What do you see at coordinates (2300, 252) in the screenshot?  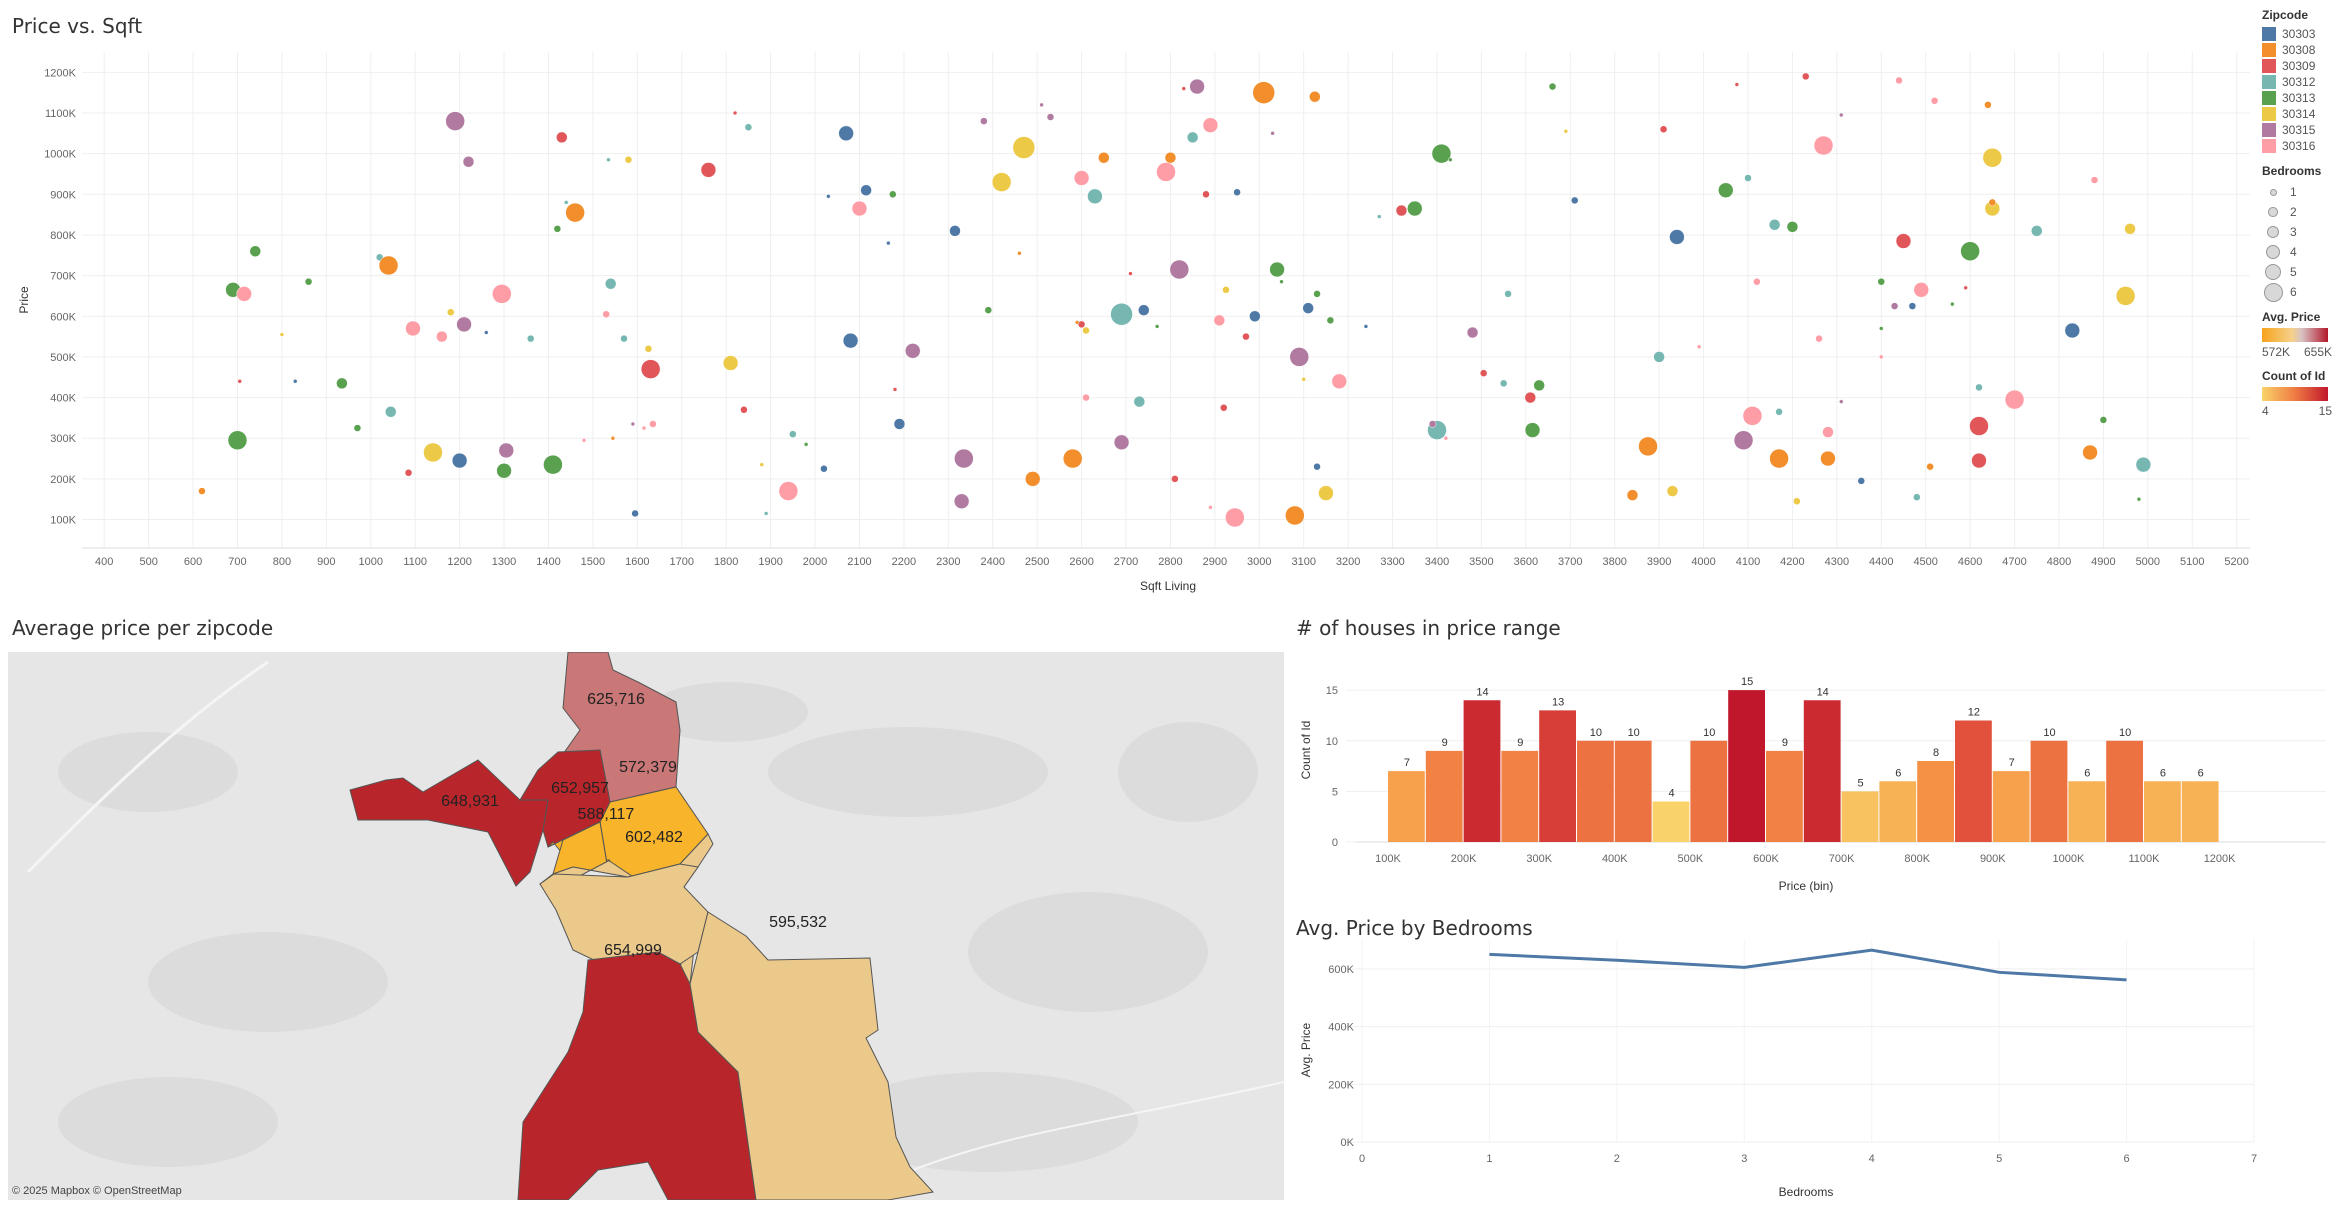 I see `bedrooms-legend-item: 4` at bounding box center [2300, 252].